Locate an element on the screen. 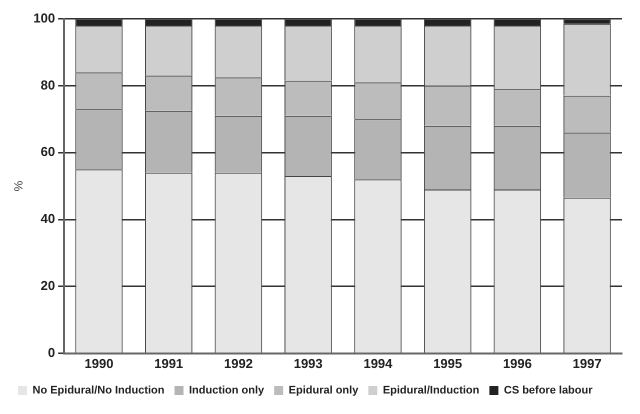  legend-label: CS before labour is located at coordinates (549, 390).